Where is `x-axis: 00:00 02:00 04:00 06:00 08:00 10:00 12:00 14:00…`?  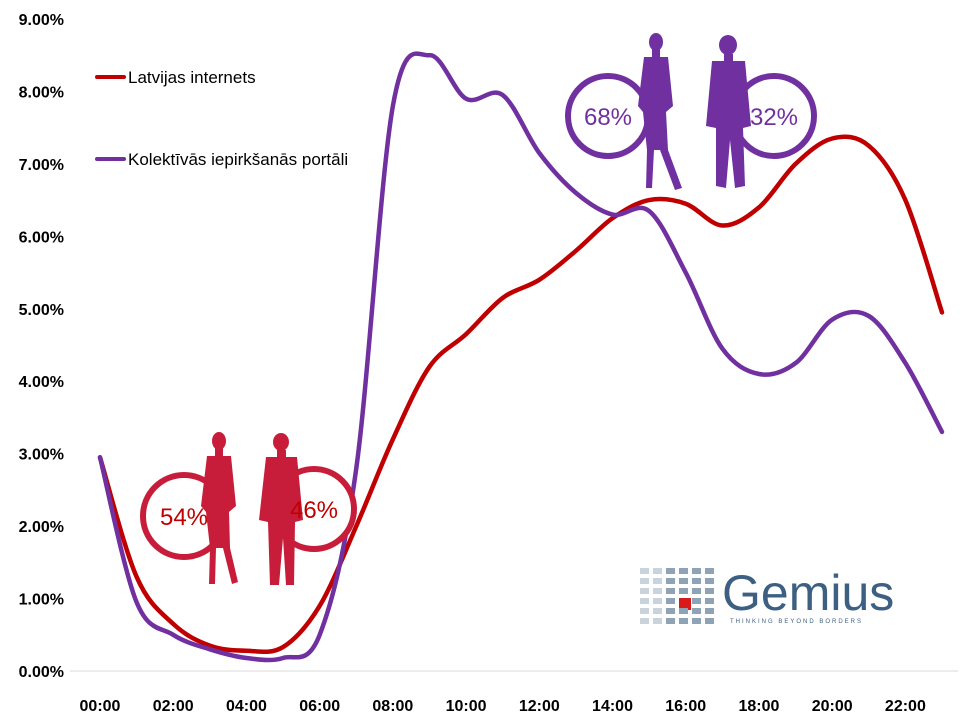 x-axis: 00:00 02:00 04:00 06:00 08:00 10:00 12:00 14:00… is located at coordinates (514, 692).